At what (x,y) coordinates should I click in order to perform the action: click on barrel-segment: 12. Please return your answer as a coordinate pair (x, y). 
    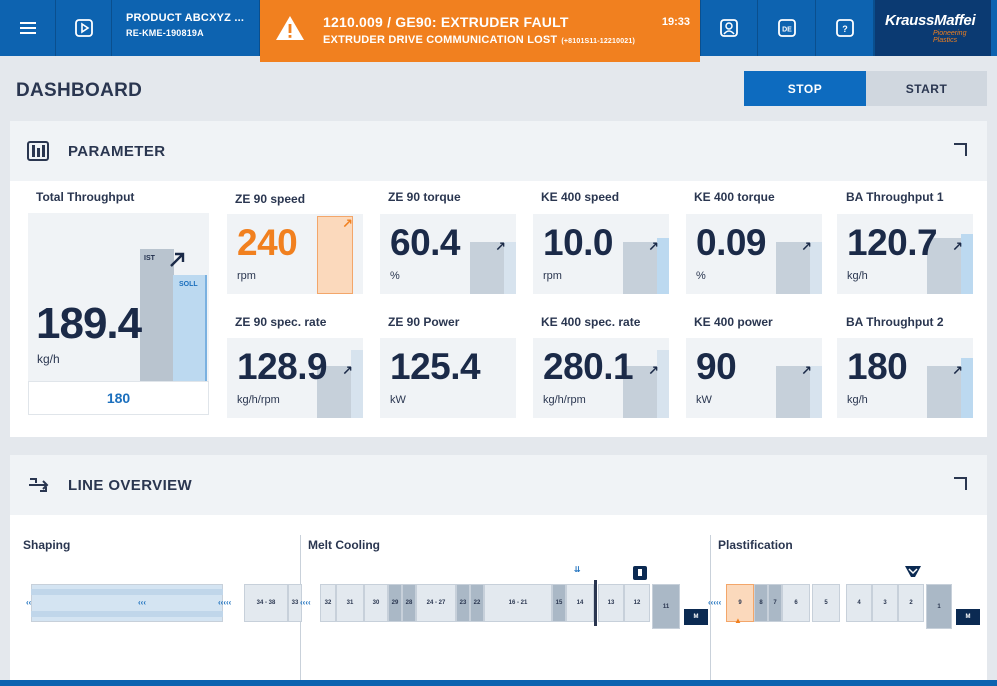
    Looking at the image, I should click on (637, 603).